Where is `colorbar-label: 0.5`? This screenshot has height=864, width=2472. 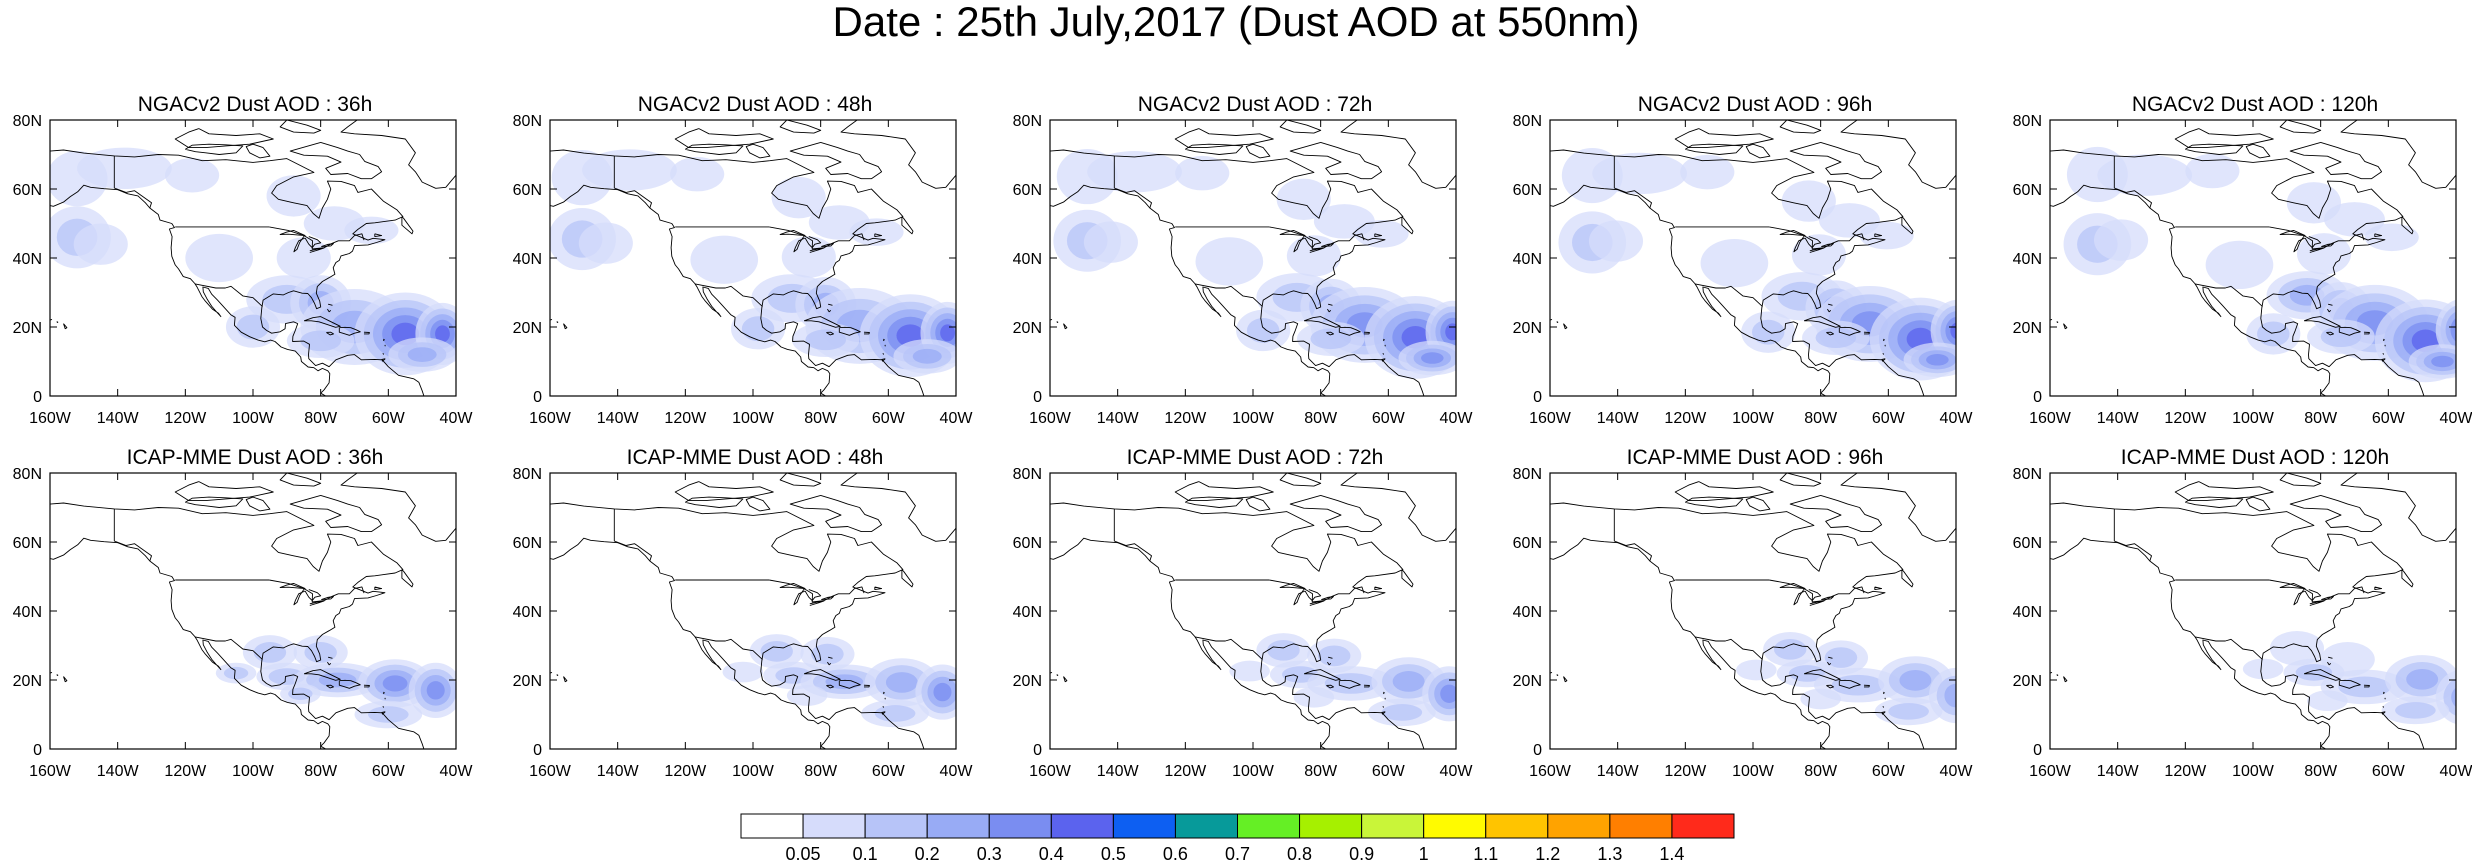 colorbar-label: 0.5 is located at coordinates (1113, 854).